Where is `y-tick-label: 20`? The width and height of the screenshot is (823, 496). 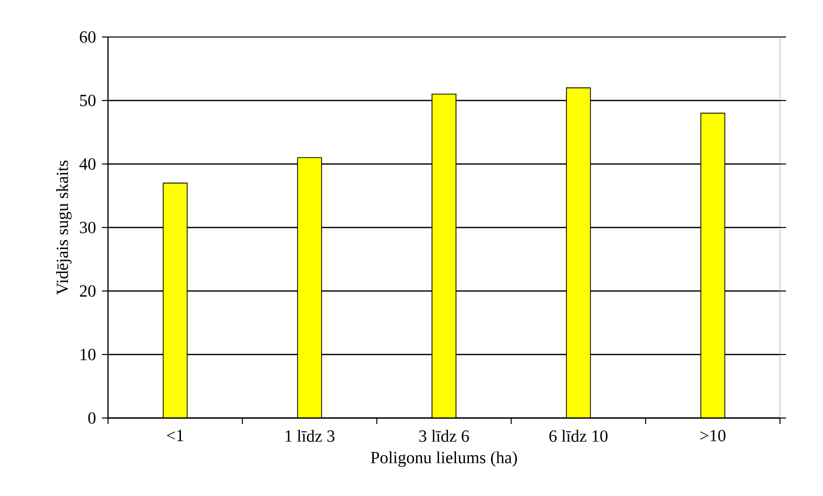
y-tick-label: 20 is located at coordinates (88, 291).